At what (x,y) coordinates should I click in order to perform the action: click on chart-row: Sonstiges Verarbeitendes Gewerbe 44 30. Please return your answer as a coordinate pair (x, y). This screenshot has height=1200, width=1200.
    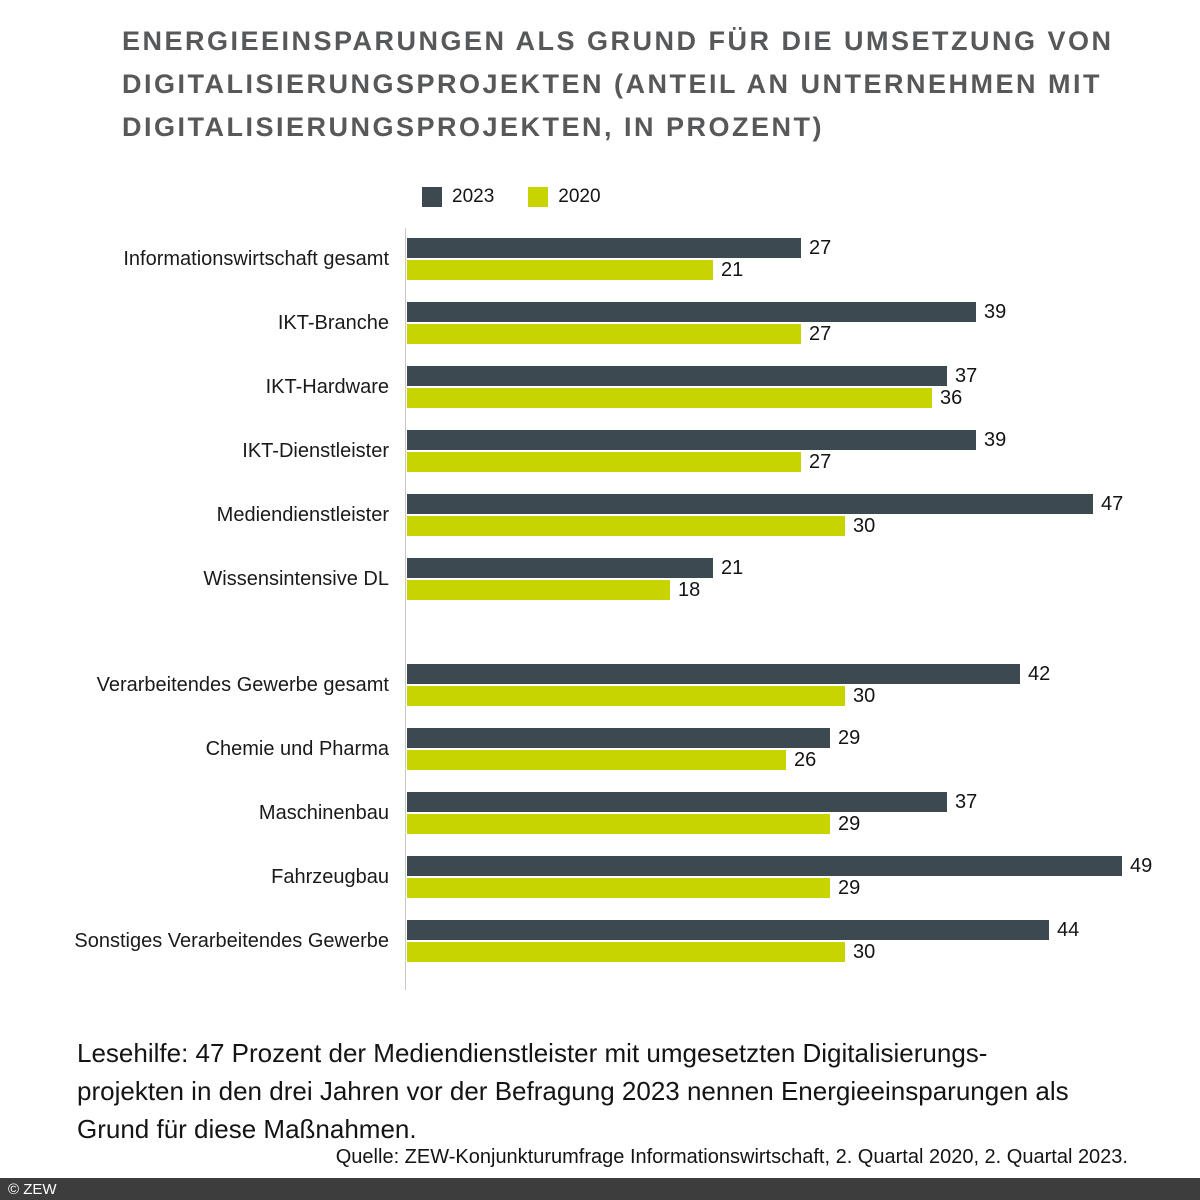
    Looking at the image, I should click on (600, 941).